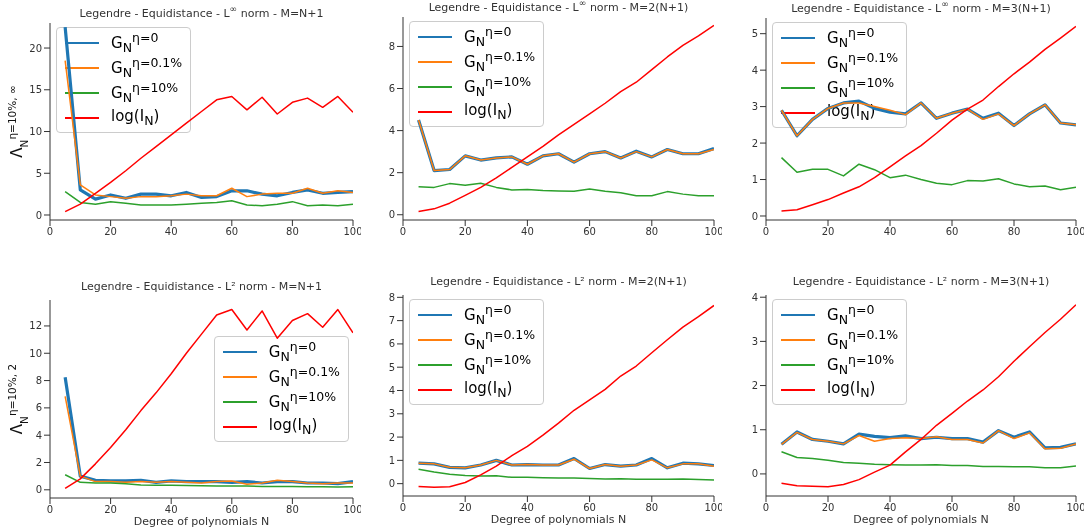 This screenshot has height=532, width=1085. I want to click on y-tick-label: 15, so click(35, 90).